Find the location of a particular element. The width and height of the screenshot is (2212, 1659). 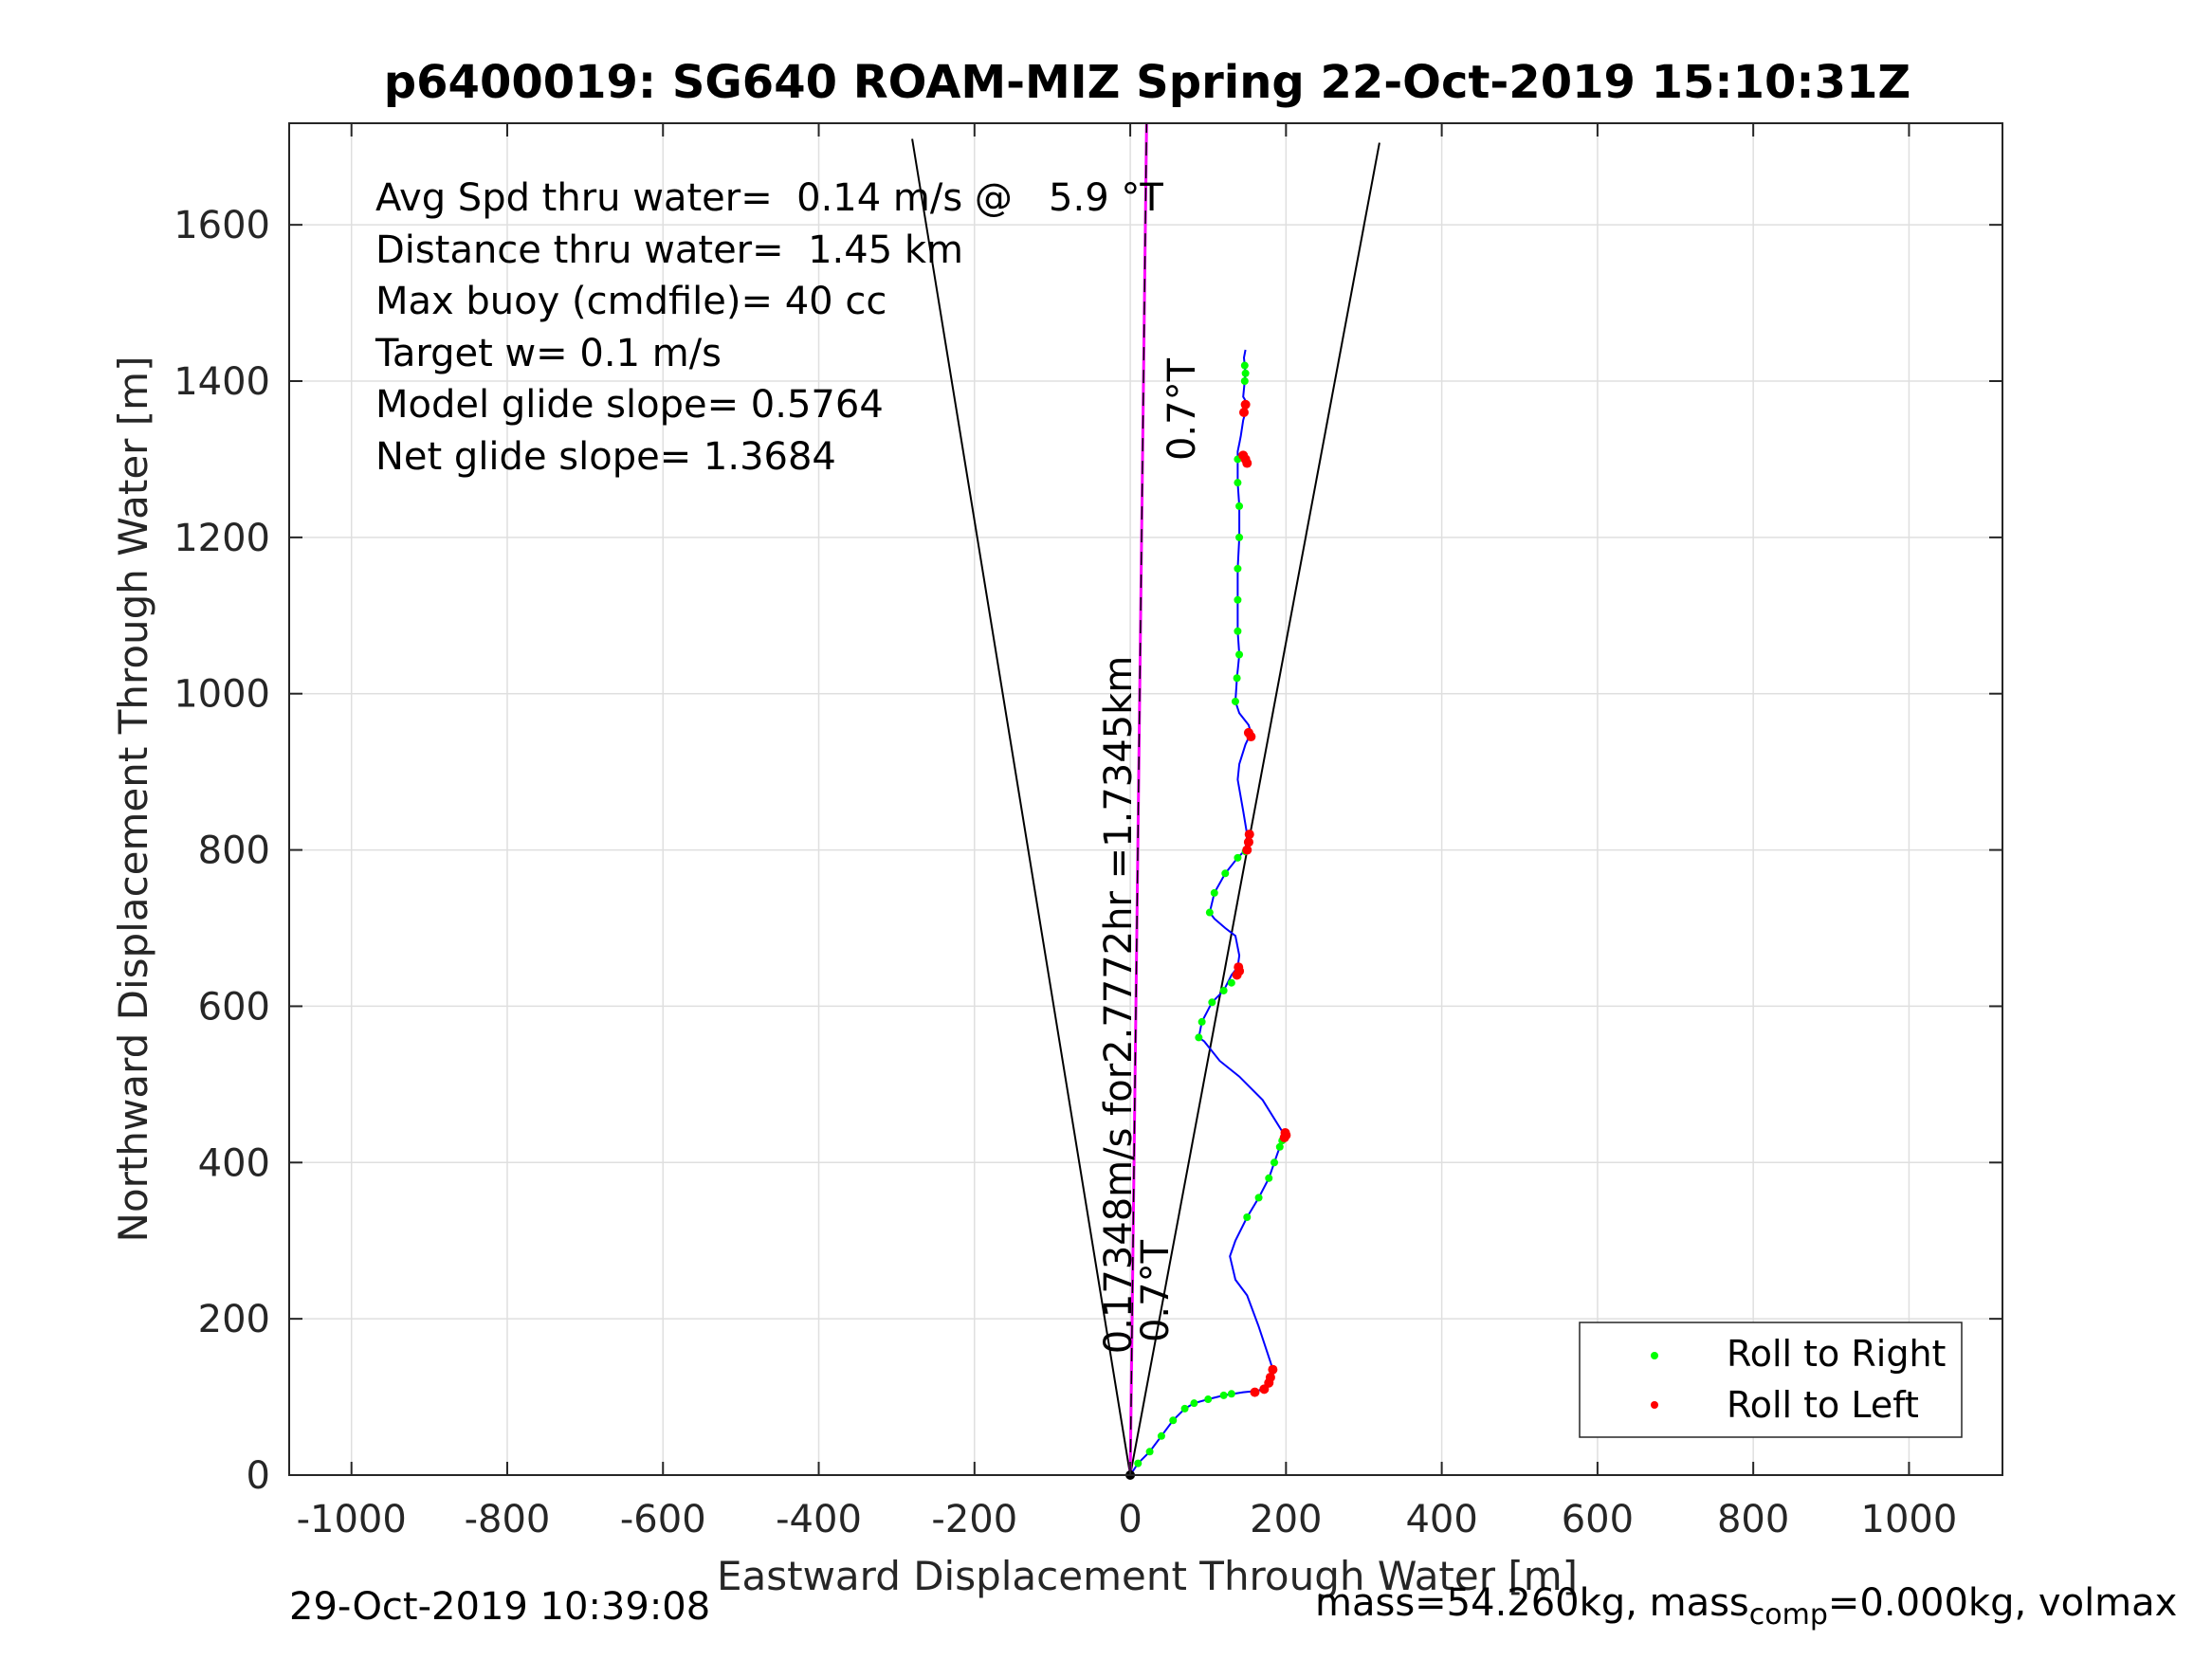

y-tick-label: 600 is located at coordinates (234, 1007).